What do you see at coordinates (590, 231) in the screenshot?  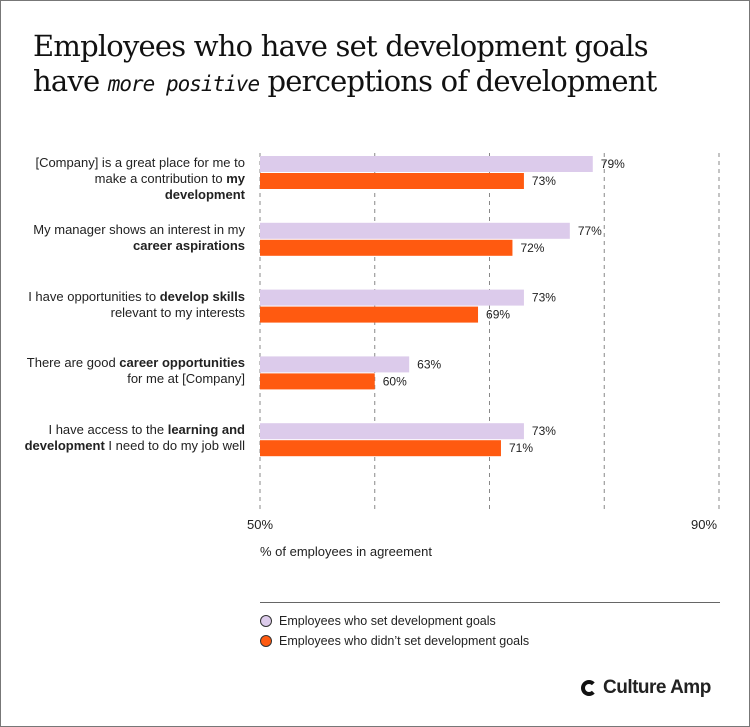 I see `data-label: 77%` at bounding box center [590, 231].